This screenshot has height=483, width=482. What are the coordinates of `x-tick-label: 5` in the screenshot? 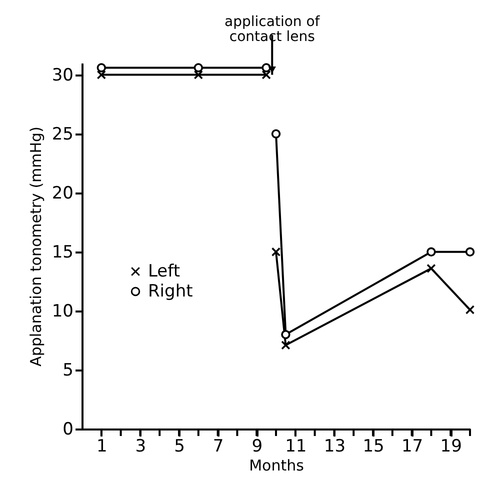 It's located at (179, 446).